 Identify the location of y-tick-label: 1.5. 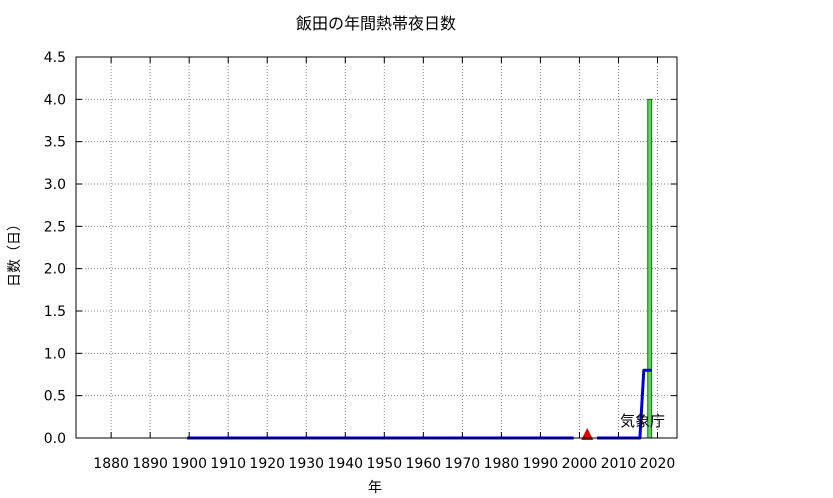
(55, 312).